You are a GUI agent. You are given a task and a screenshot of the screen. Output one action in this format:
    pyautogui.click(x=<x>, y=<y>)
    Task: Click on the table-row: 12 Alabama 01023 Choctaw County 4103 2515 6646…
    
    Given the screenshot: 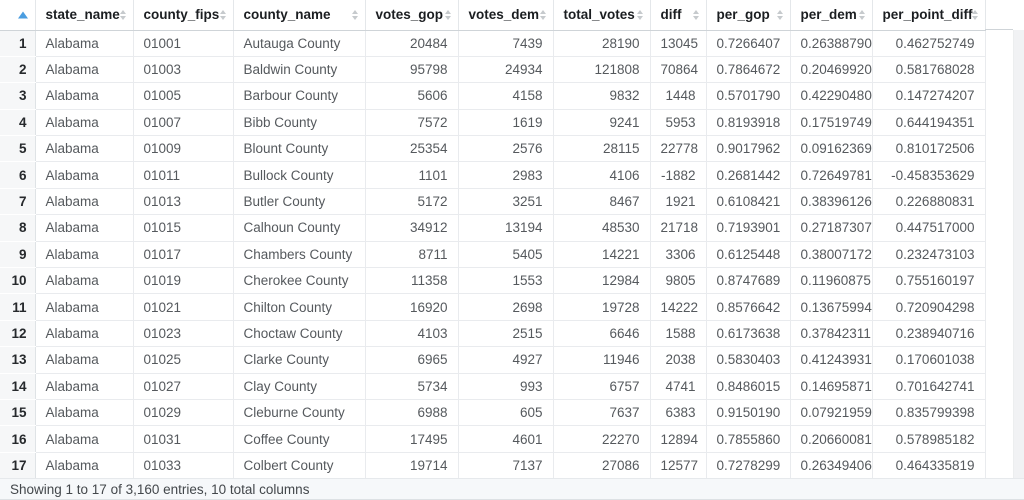 What is the action you would take?
    pyautogui.click(x=493, y=334)
    